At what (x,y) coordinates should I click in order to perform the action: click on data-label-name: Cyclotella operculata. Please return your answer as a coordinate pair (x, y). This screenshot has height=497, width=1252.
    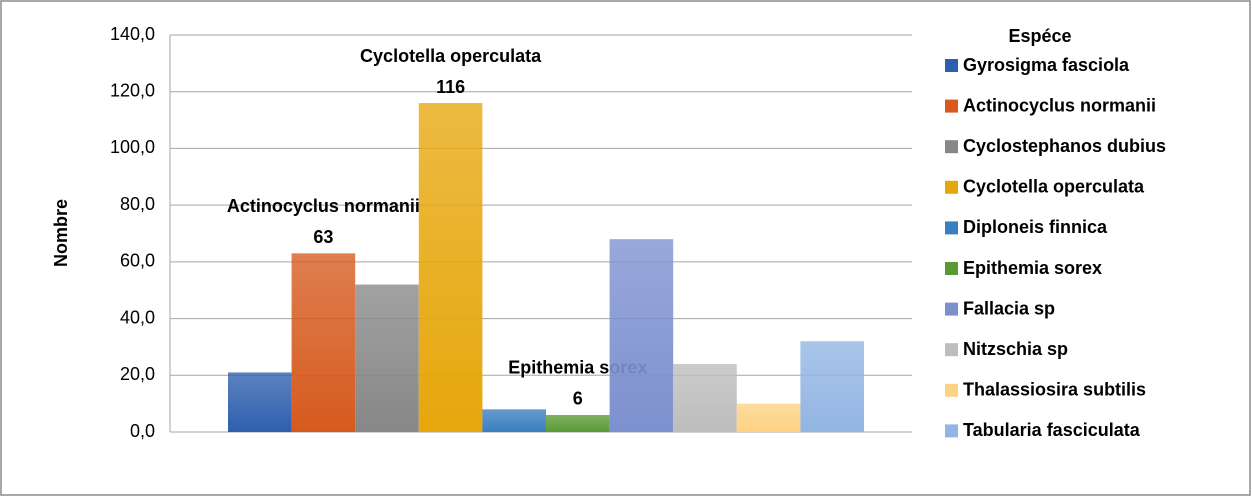
    Looking at the image, I should click on (451, 56).